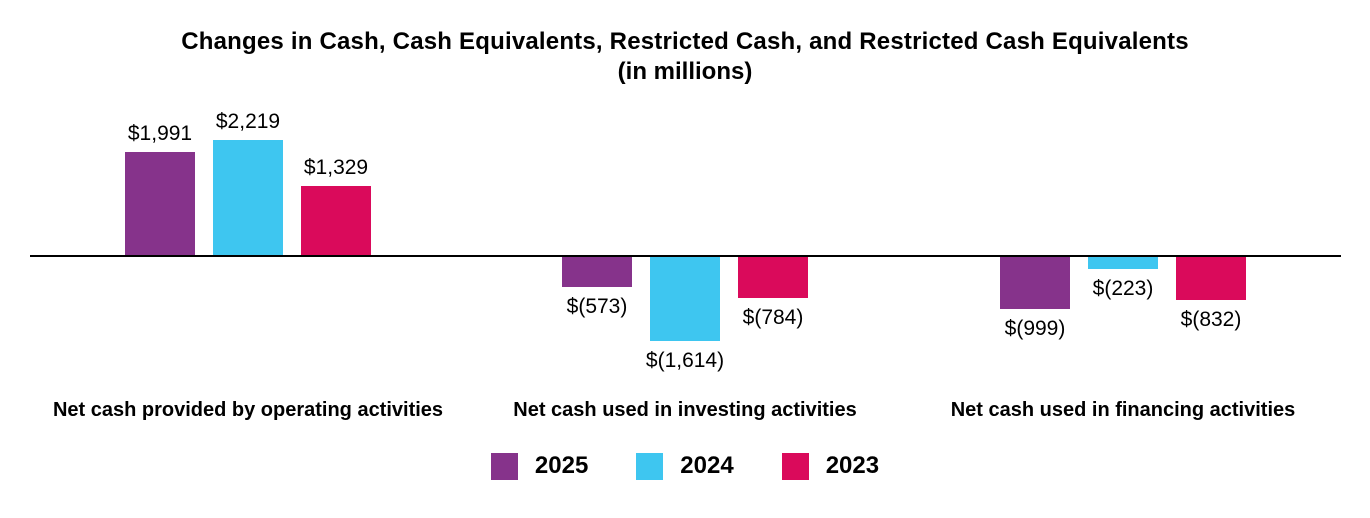  I want to click on legend-item-2023: 2023, so click(830, 466).